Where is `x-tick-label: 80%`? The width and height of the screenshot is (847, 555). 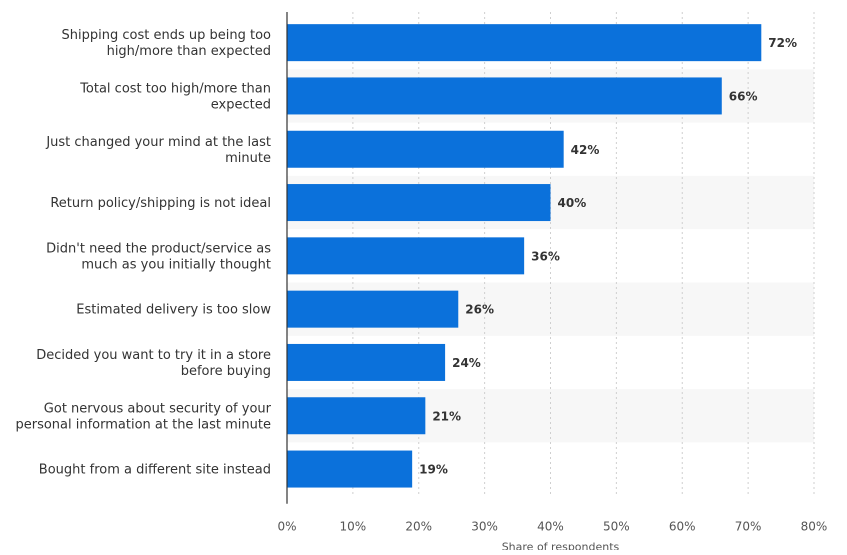 x-tick-label: 80% is located at coordinates (814, 527).